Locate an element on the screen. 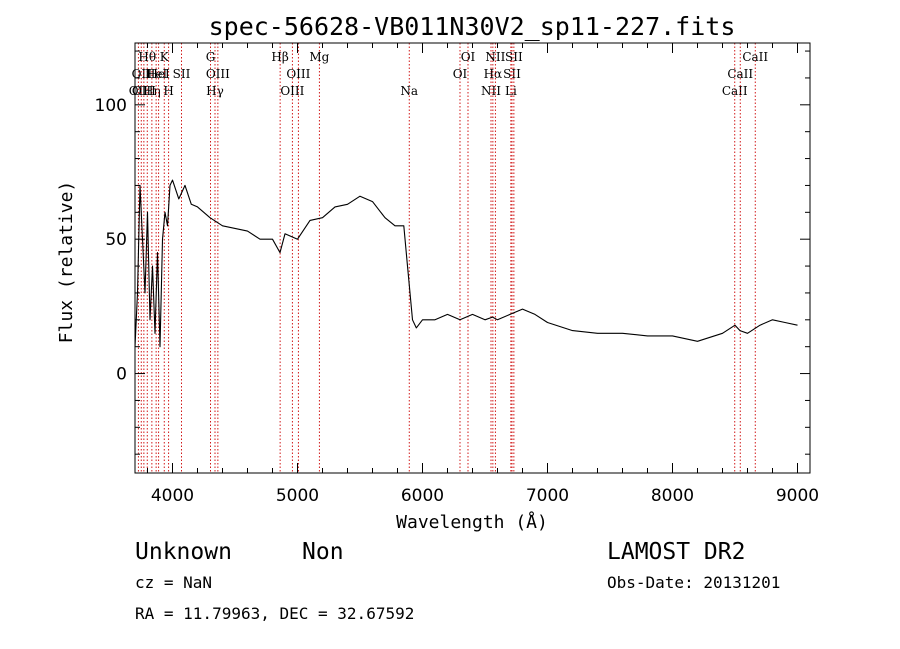 This screenshot has height=649, width=900. spectral-line-label: Hβ is located at coordinates (279, 57).